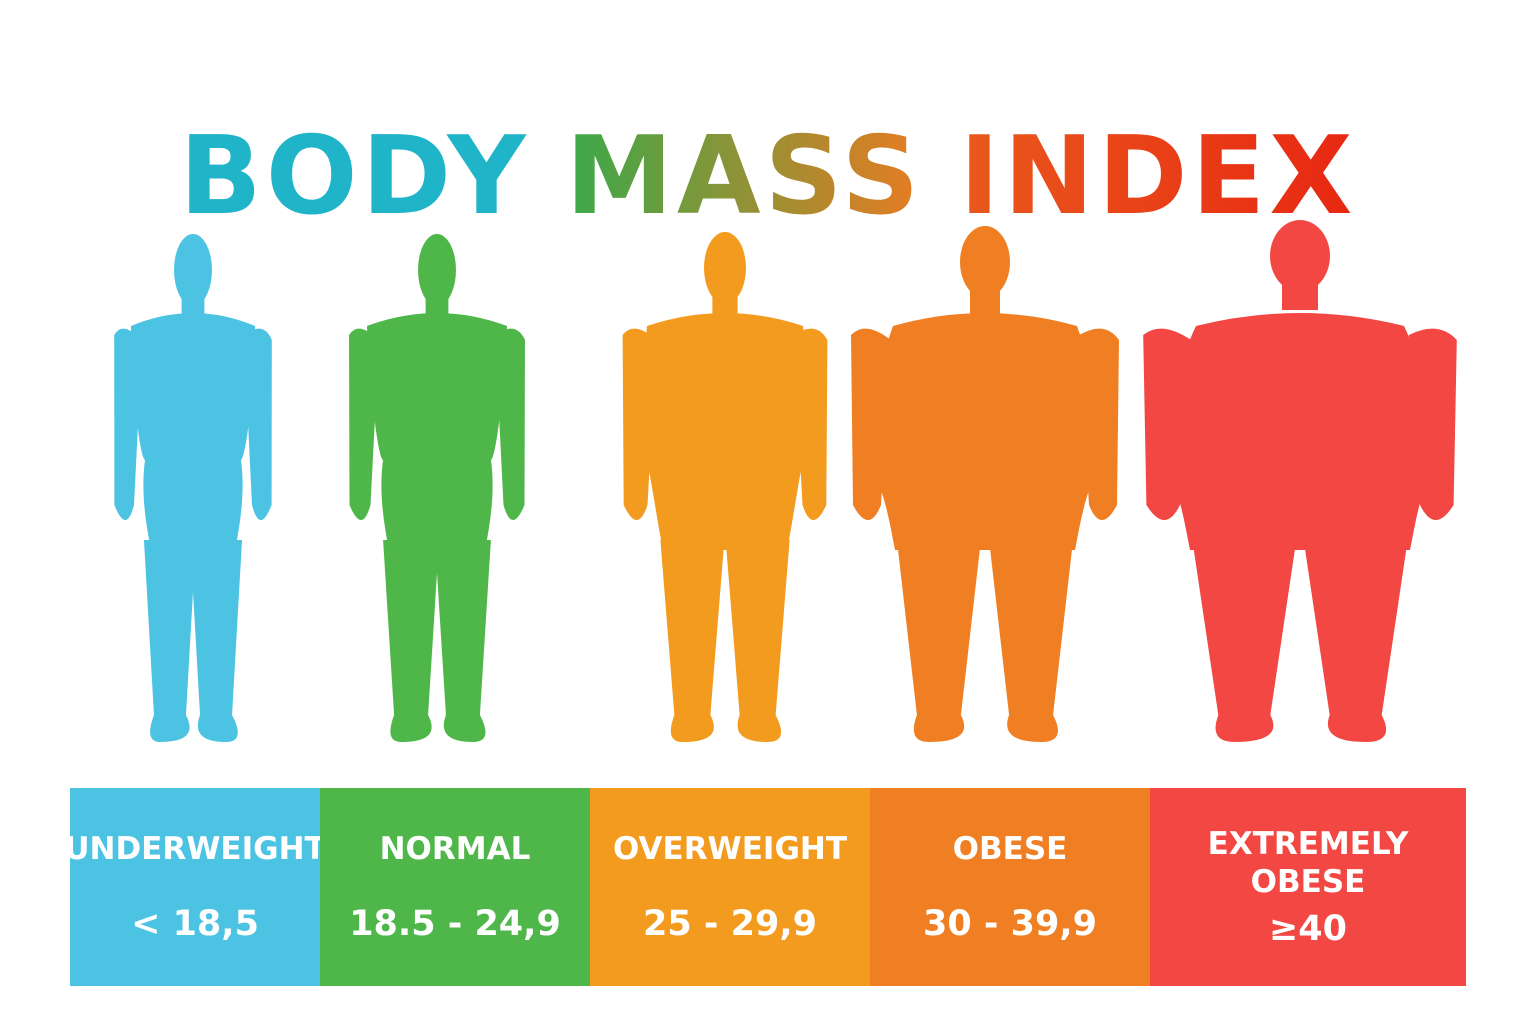  Describe the element at coordinates (193, 488) in the screenshot. I see `person-silhouette-underweight-icon` at that location.